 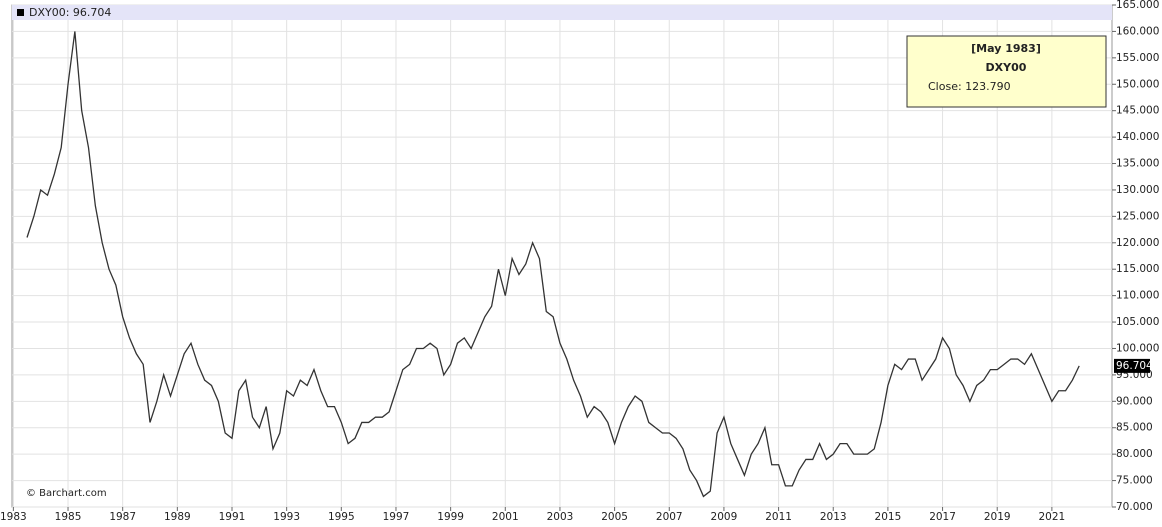 I want to click on y-tick-label: 105.000, so click(x=1137, y=322).